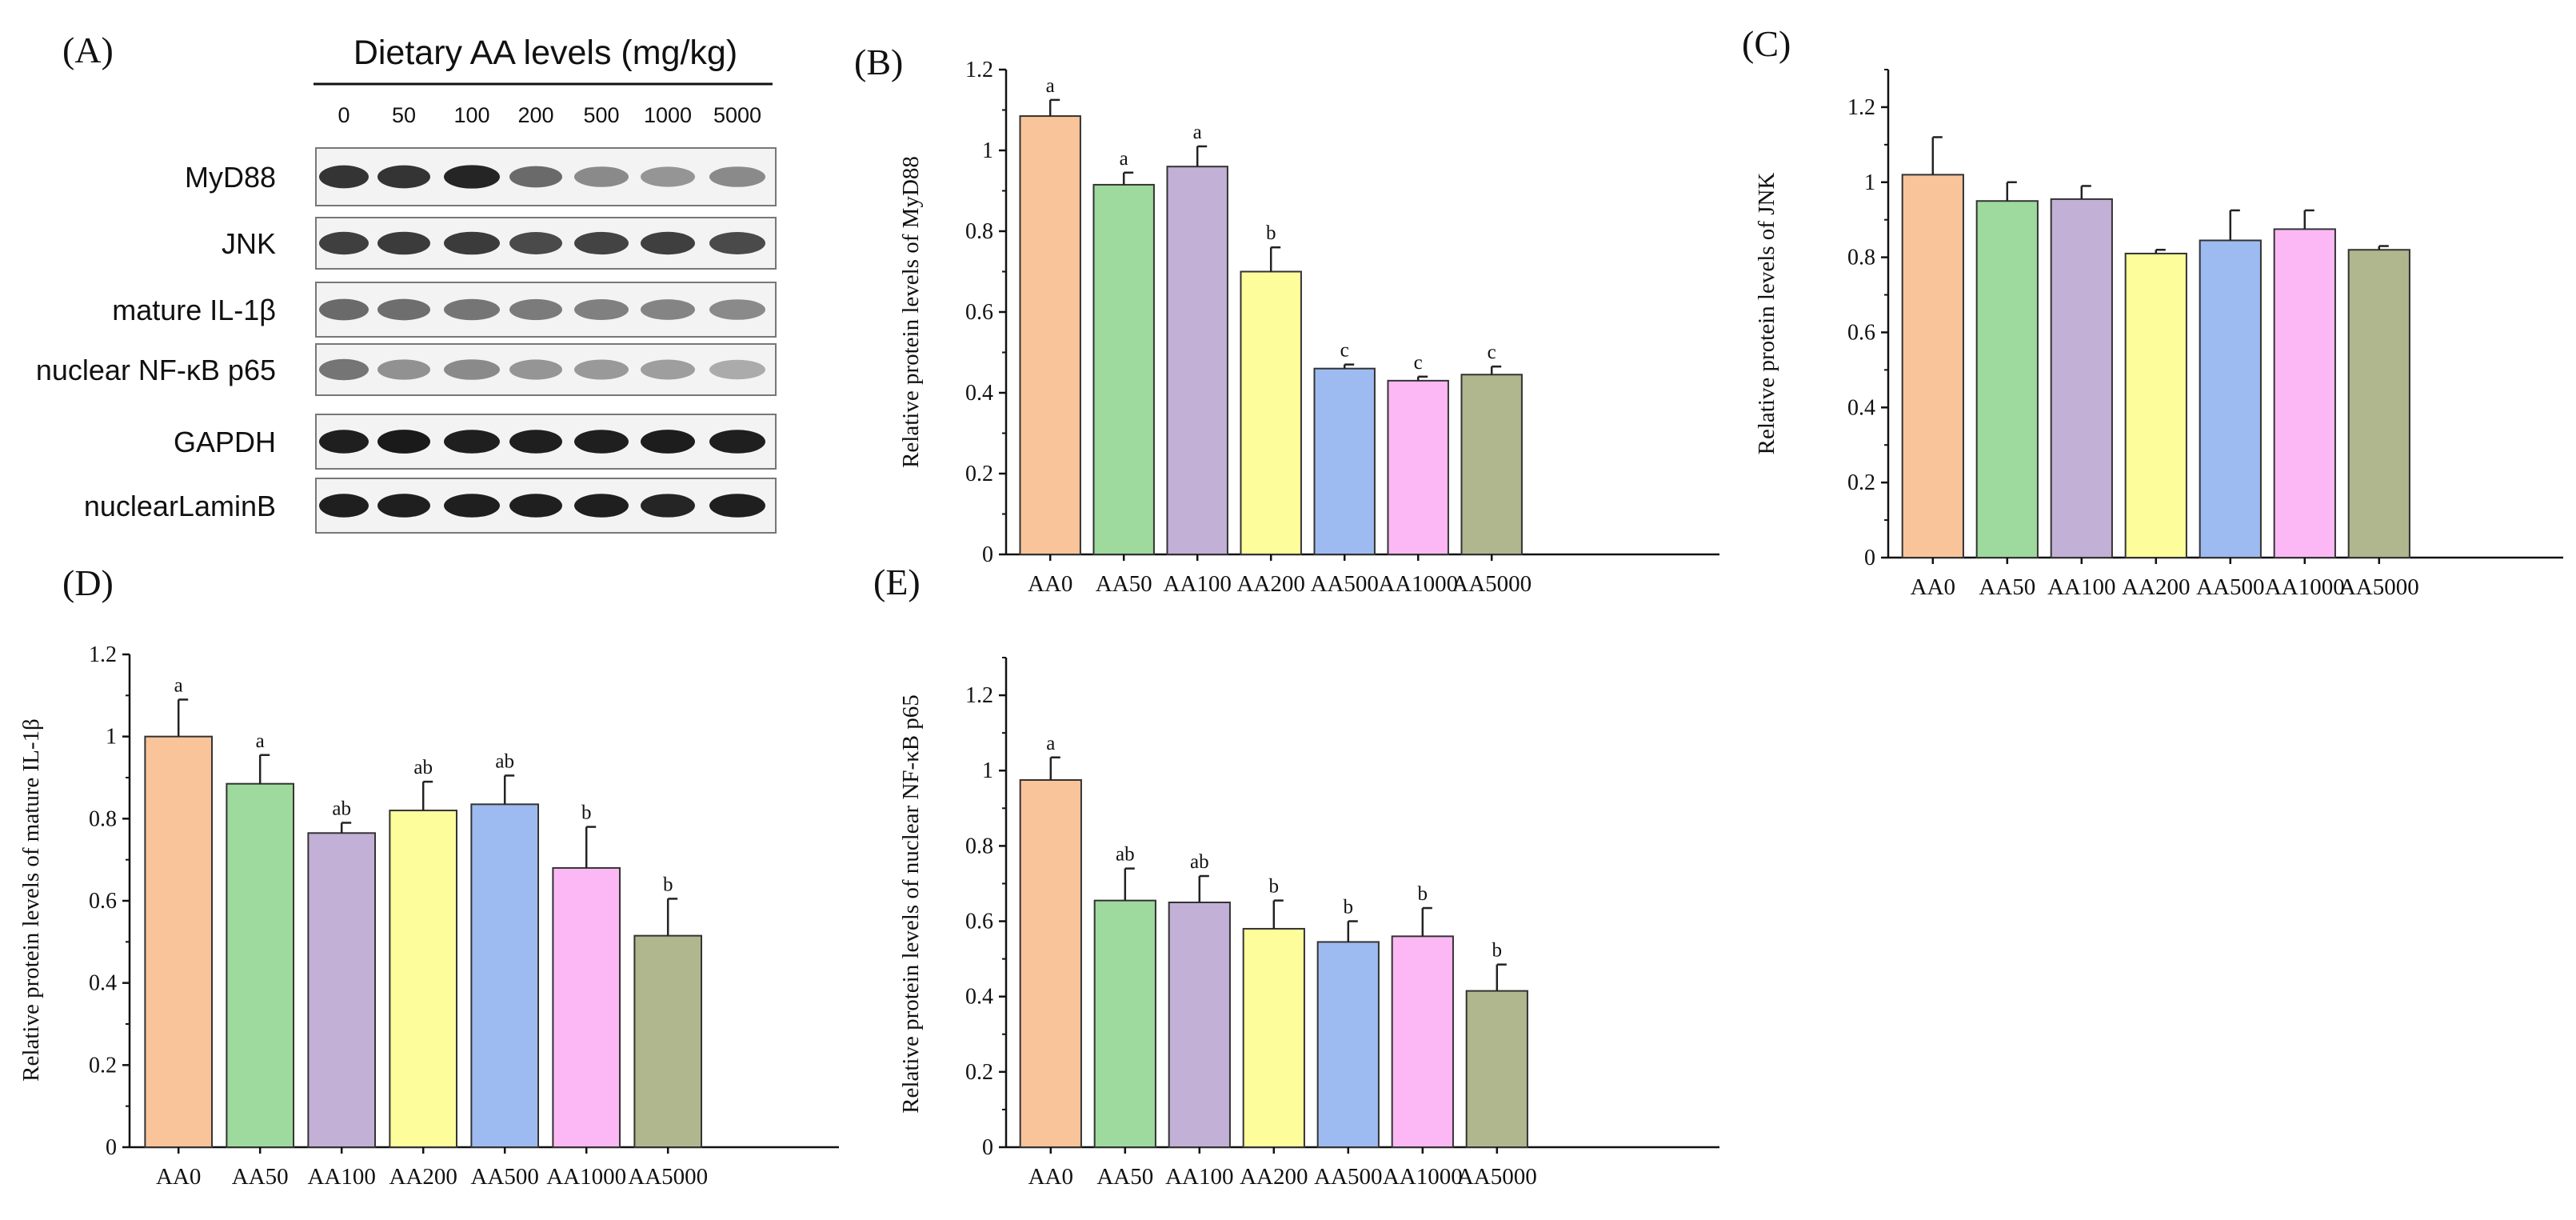 Image resolution: width=2576 pixels, height=1220 pixels. What do you see at coordinates (1274, 1177) in the screenshot?
I see `x-tick-label: AA200` at bounding box center [1274, 1177].